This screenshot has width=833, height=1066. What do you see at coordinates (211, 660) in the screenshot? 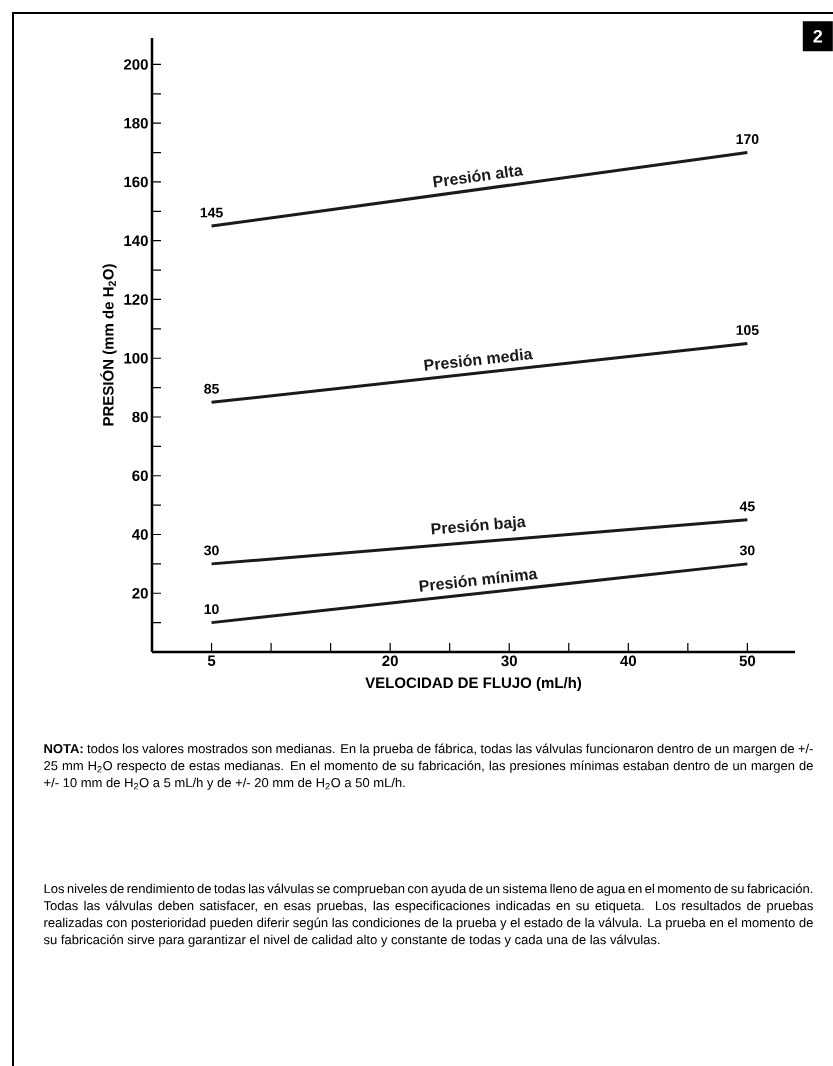
I see `x-tick-label: 5` at bounding box center [211, 660].